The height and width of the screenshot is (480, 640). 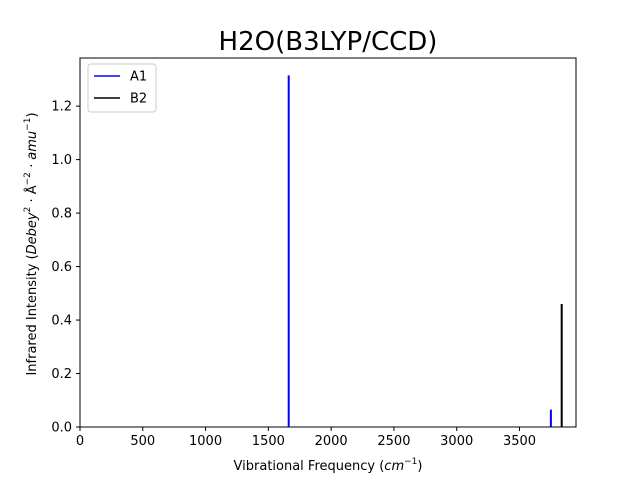 I want to click on x-tick-label: 3500, so click(x=519, y=441).